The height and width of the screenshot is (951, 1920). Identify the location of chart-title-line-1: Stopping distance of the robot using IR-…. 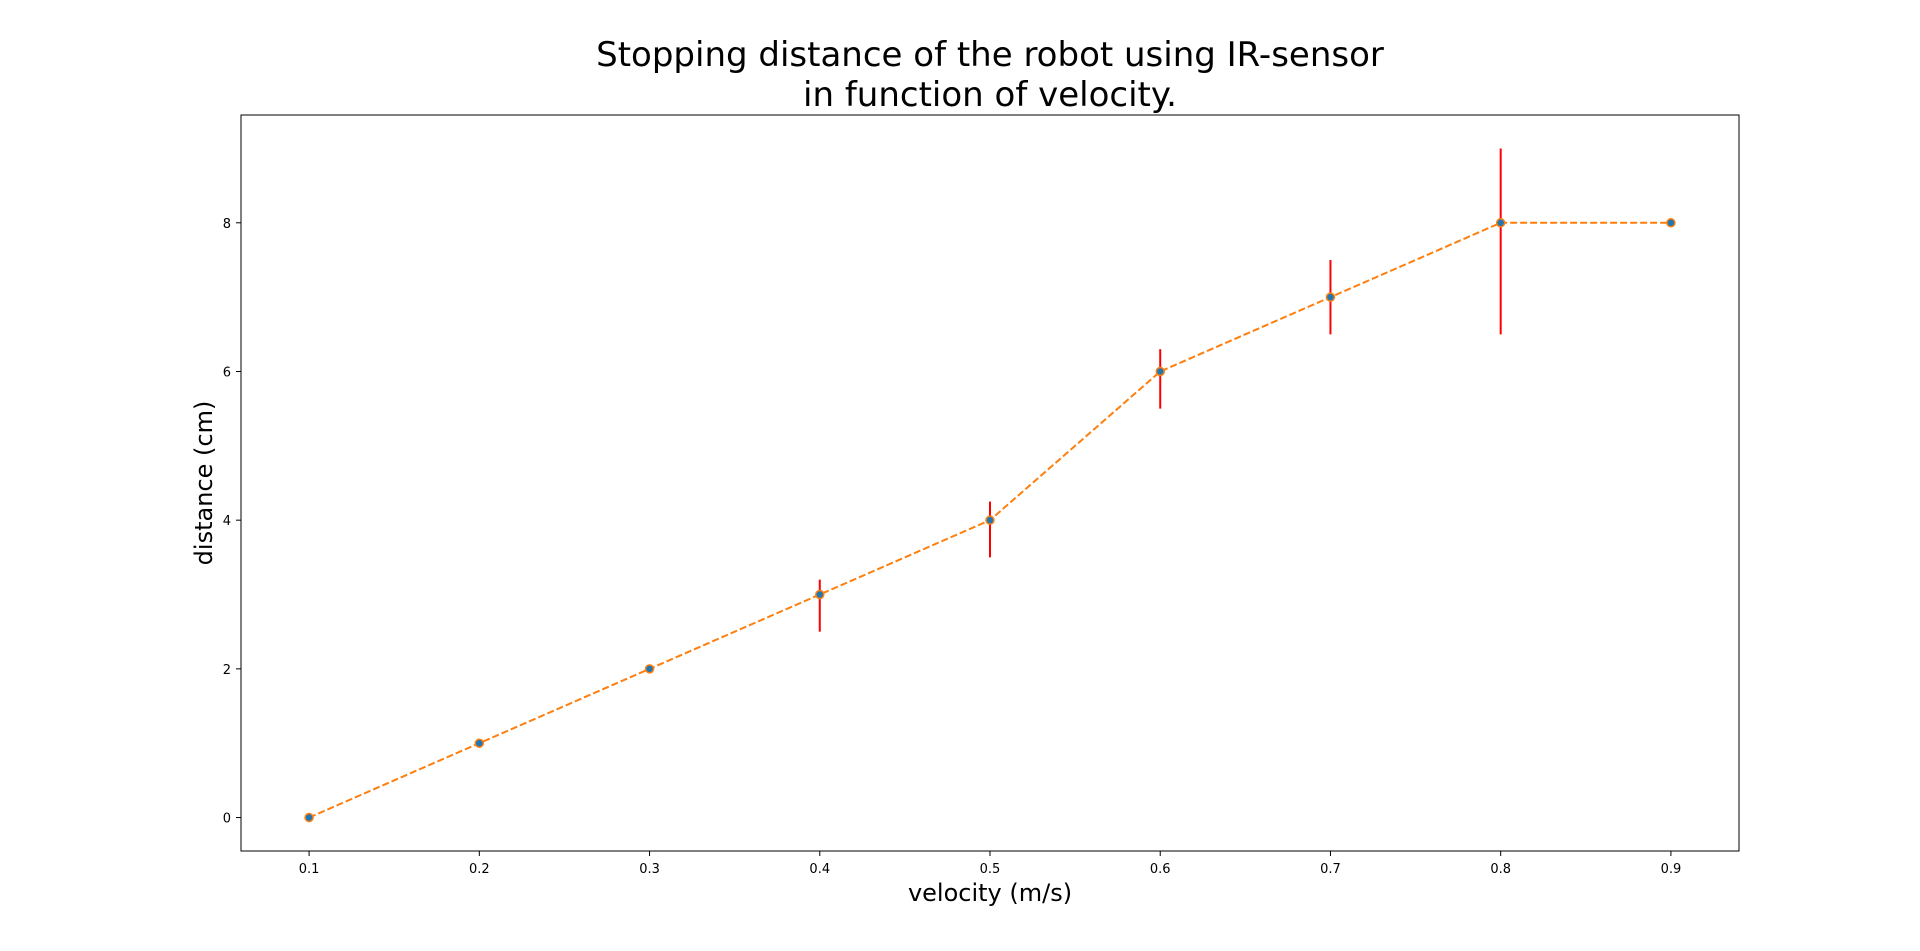
(990, 55).